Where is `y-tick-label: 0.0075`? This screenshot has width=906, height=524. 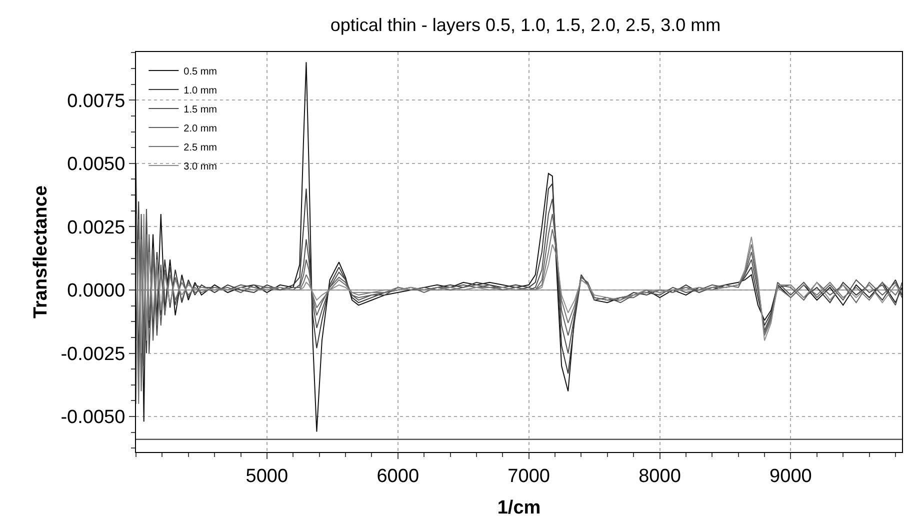
y-tick-label: 0.0075 is located at coordinates (96, 101).